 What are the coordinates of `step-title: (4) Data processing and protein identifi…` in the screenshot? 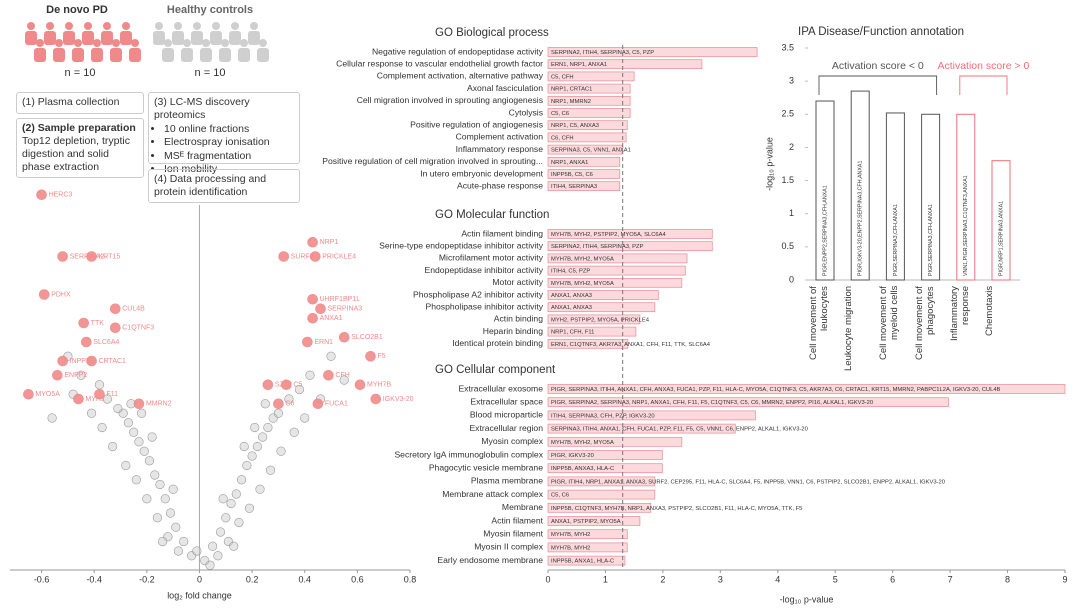 It's located at (210, 186).